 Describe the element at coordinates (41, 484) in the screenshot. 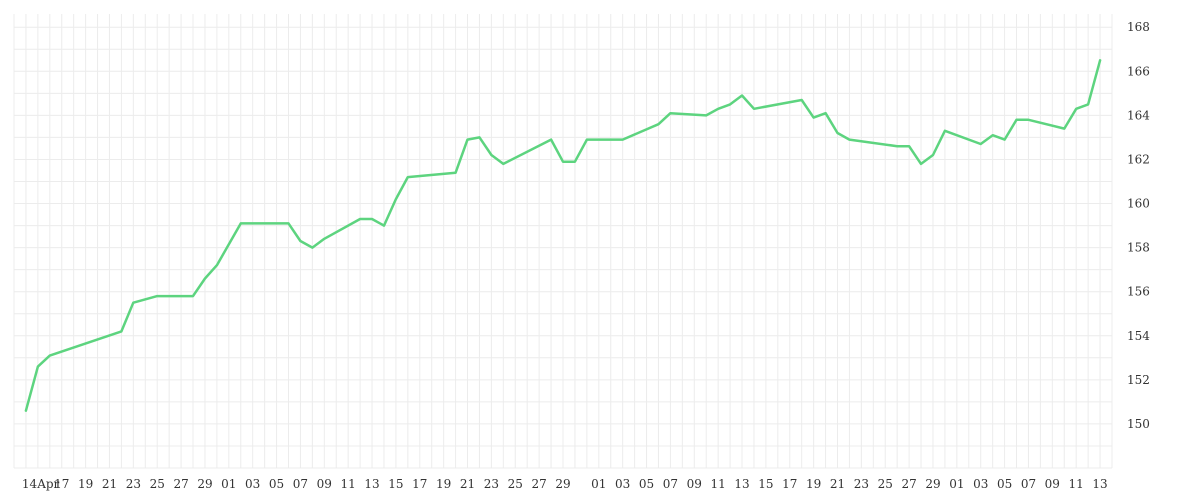

I see `x-tick-label: 14Apr` at that location.